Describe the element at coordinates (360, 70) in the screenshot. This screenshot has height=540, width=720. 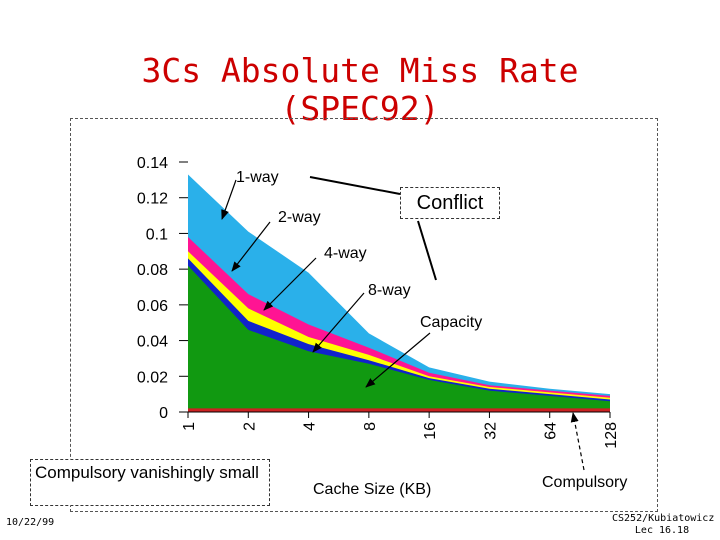
I see `title-line-1: 3Cs Absolute Miss Rate` at that location.